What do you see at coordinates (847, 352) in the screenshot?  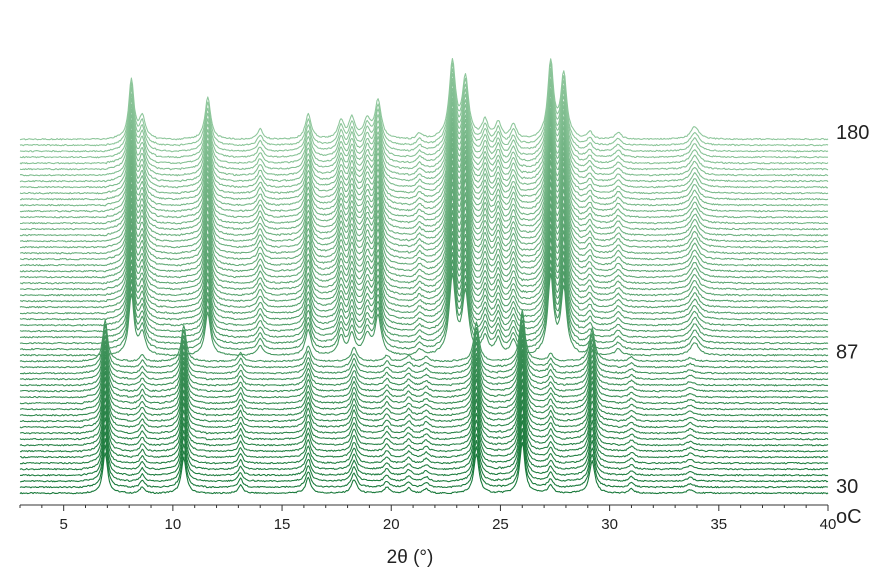 I see `temperature-label: 87` at bounding box center [847, 352].